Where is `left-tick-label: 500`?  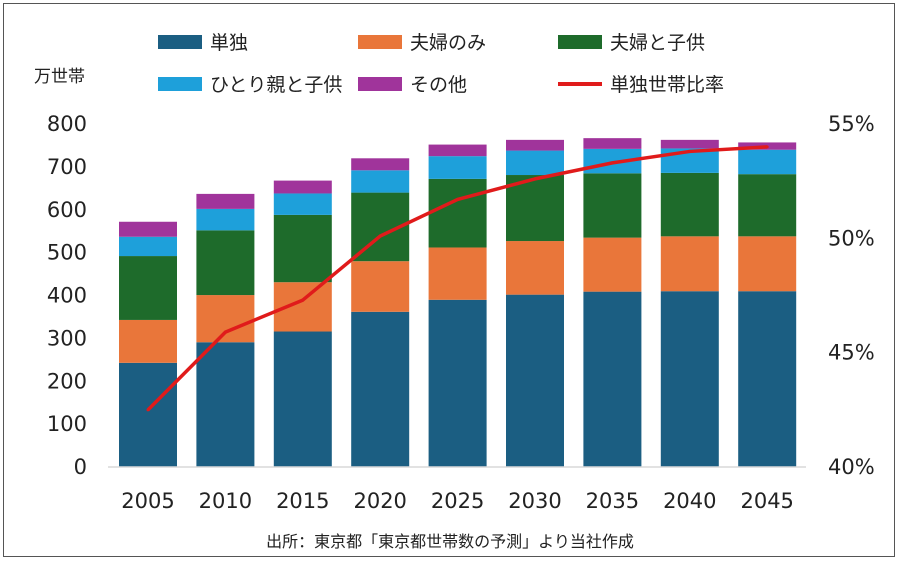 left-tick-label: 500 is located at coordinates (67, 253).